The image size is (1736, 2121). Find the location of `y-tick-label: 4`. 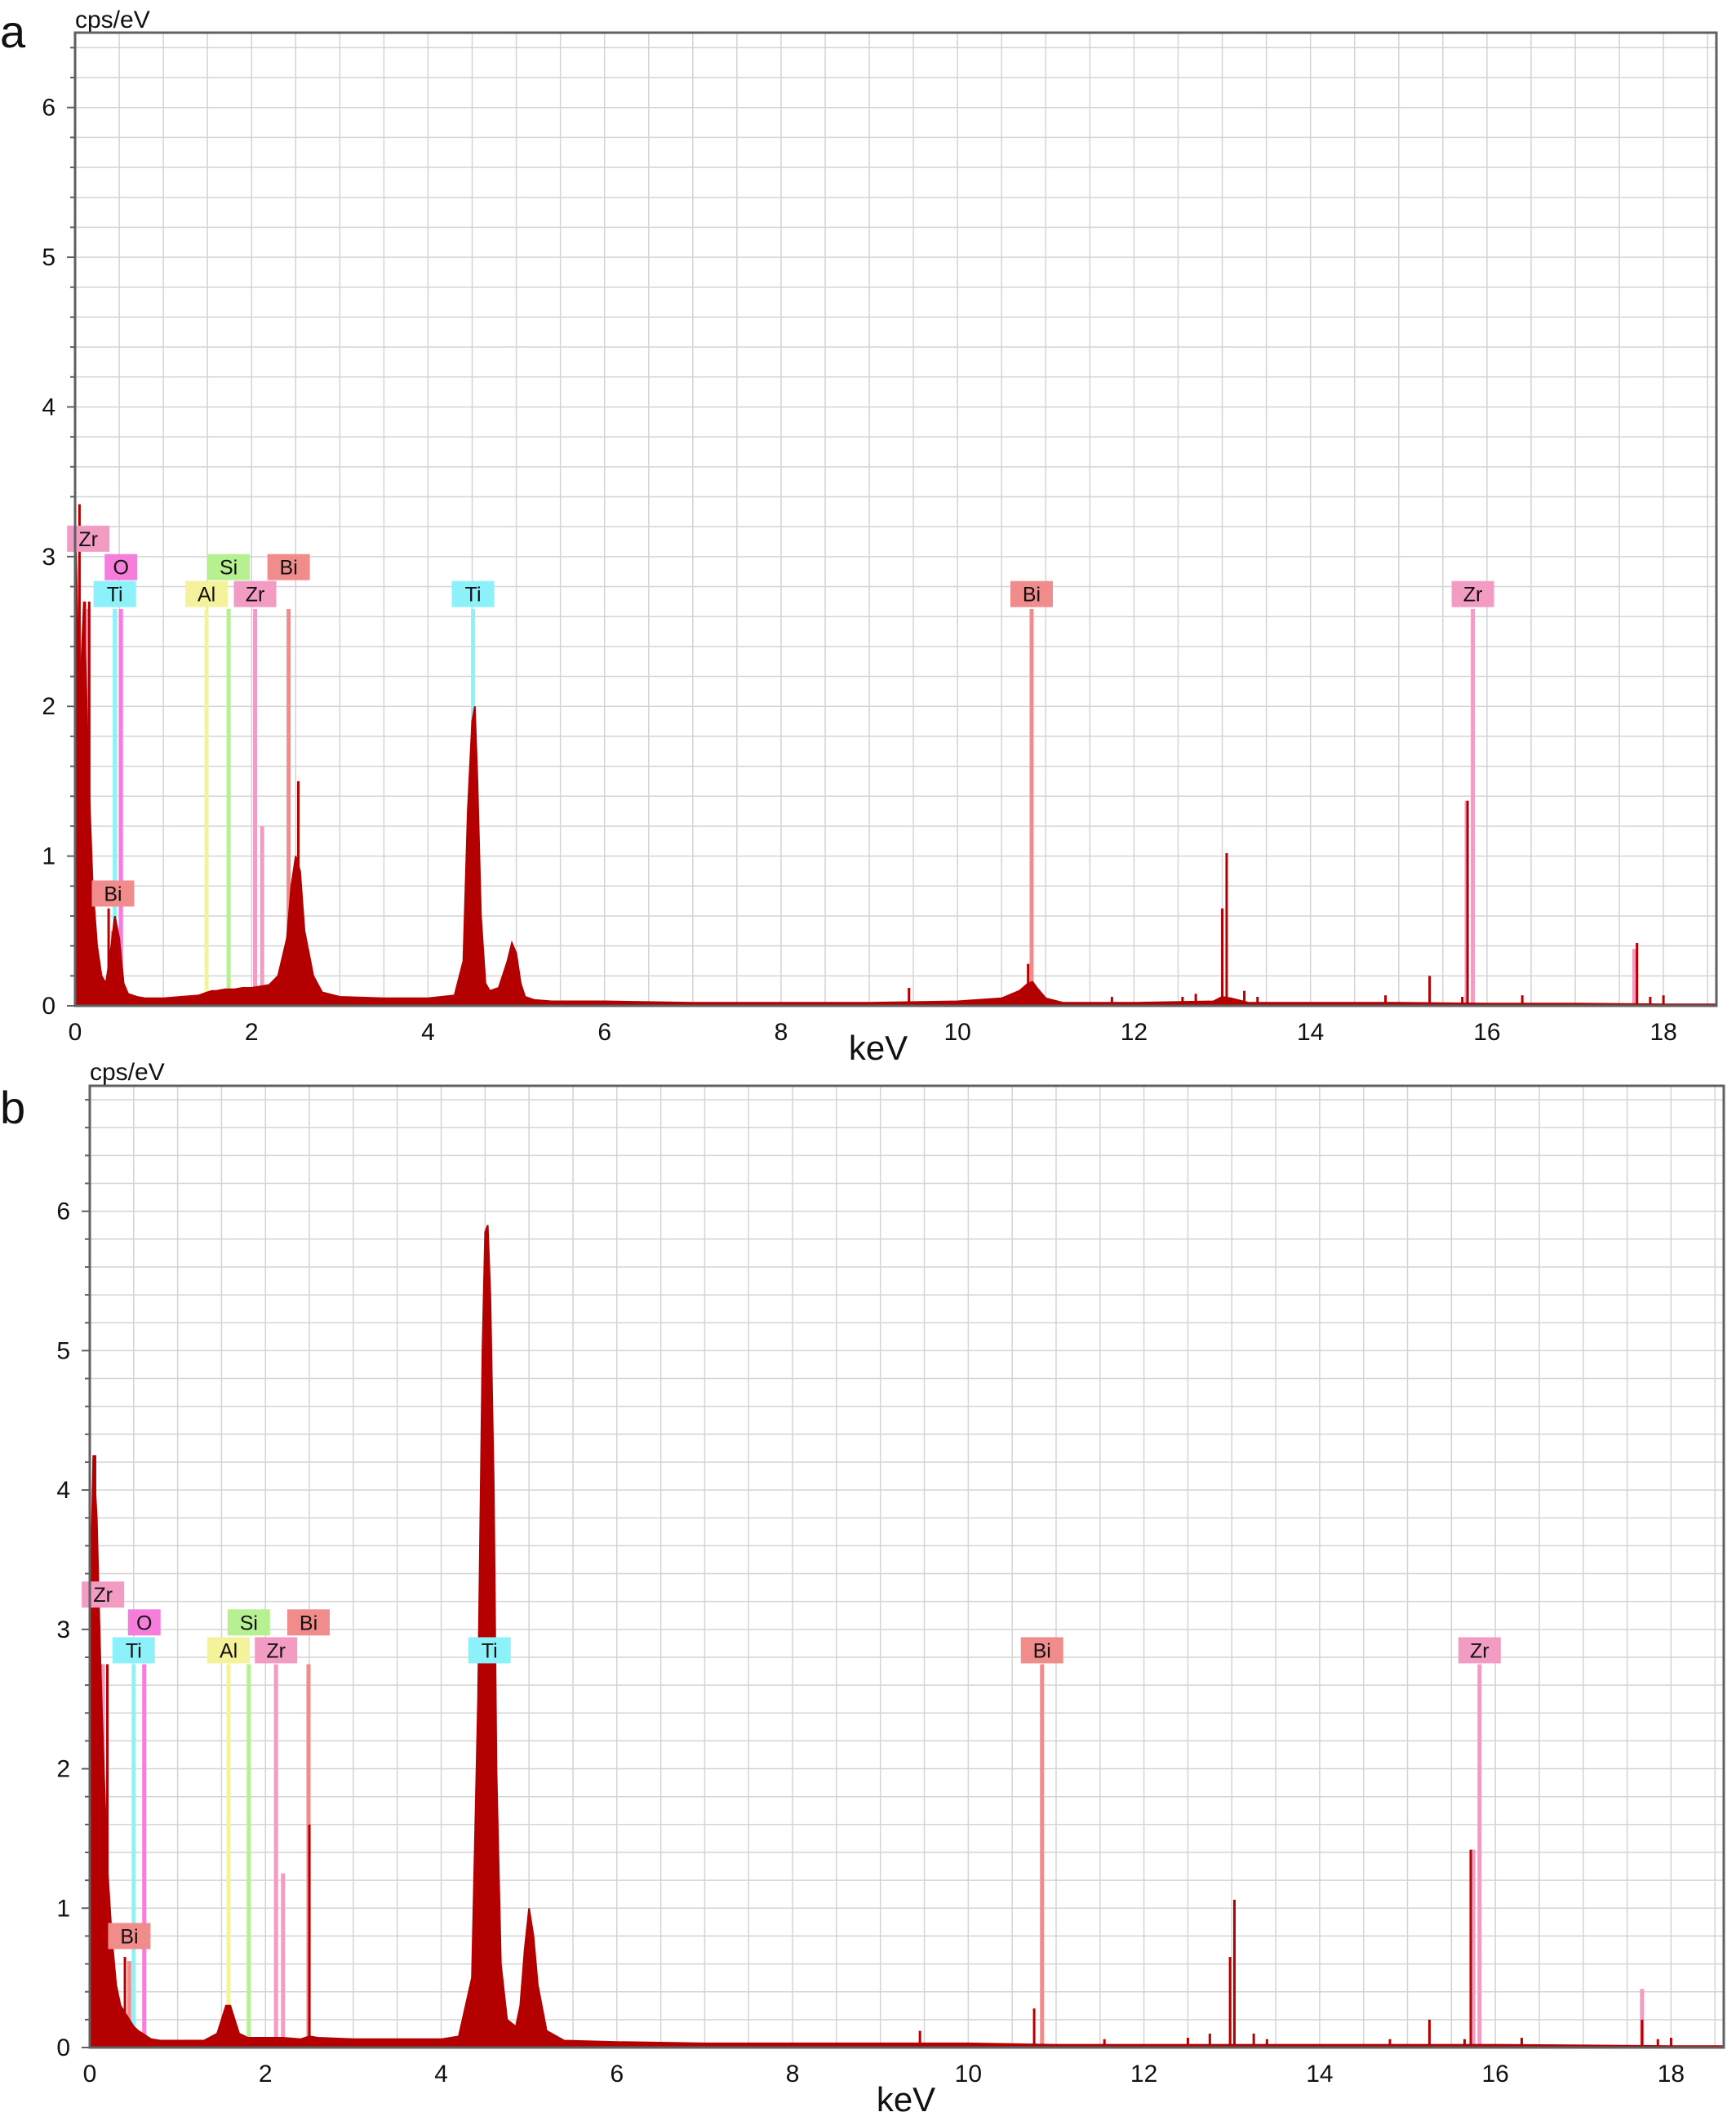

y-tick-label: 4 is located at coordinates (63, 1490).